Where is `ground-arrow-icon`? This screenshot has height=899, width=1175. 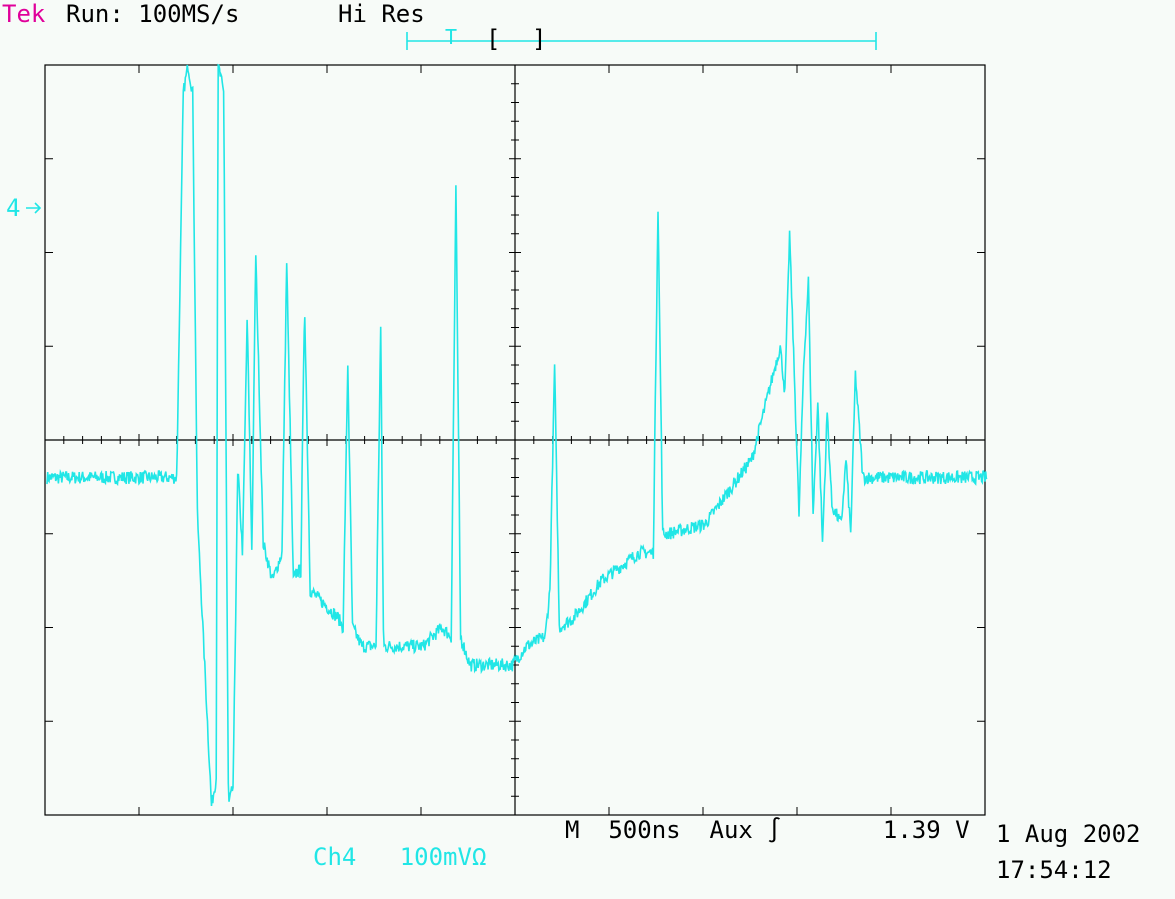
ground-arrow-icon is located at coordinates (34, 208).